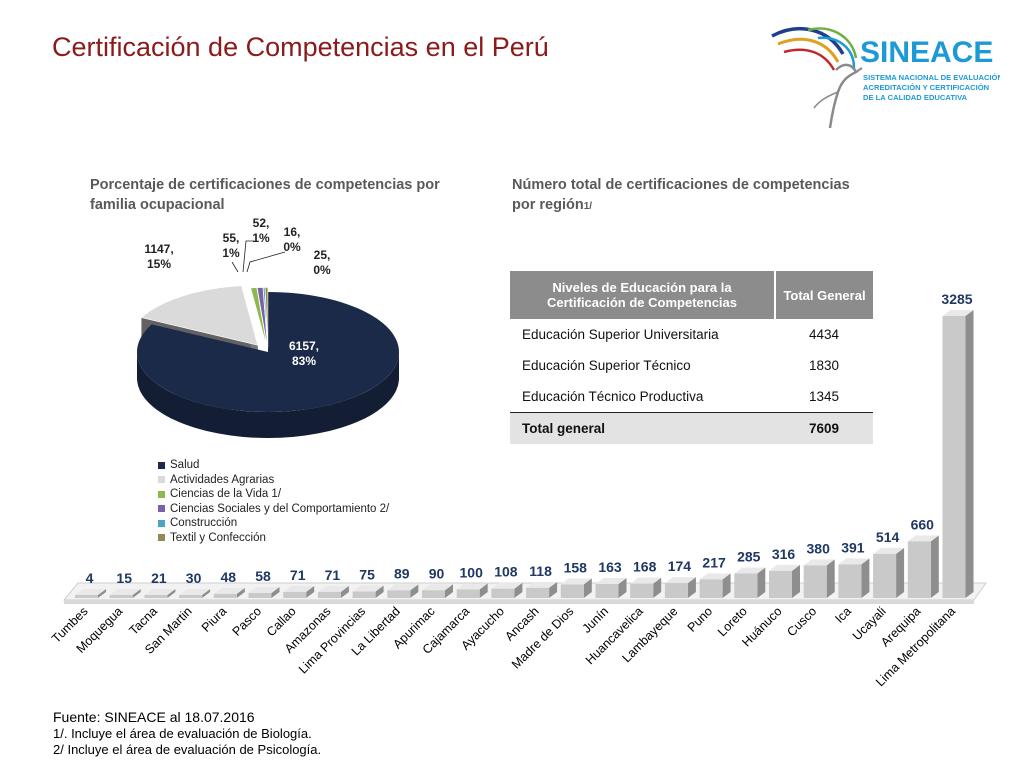  I want to click on bar-value-label: 4, so click(90, 578).